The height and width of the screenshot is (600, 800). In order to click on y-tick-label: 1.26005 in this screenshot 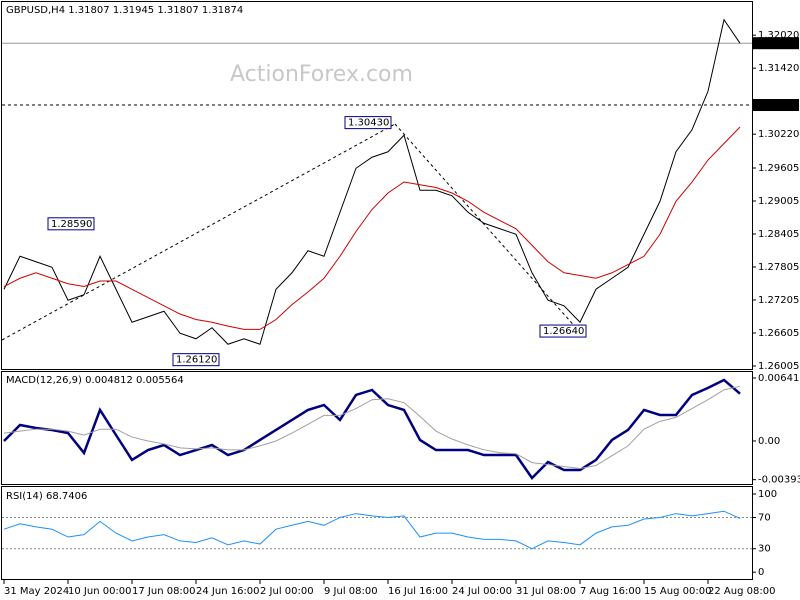, I will do `click(778, 366)`.